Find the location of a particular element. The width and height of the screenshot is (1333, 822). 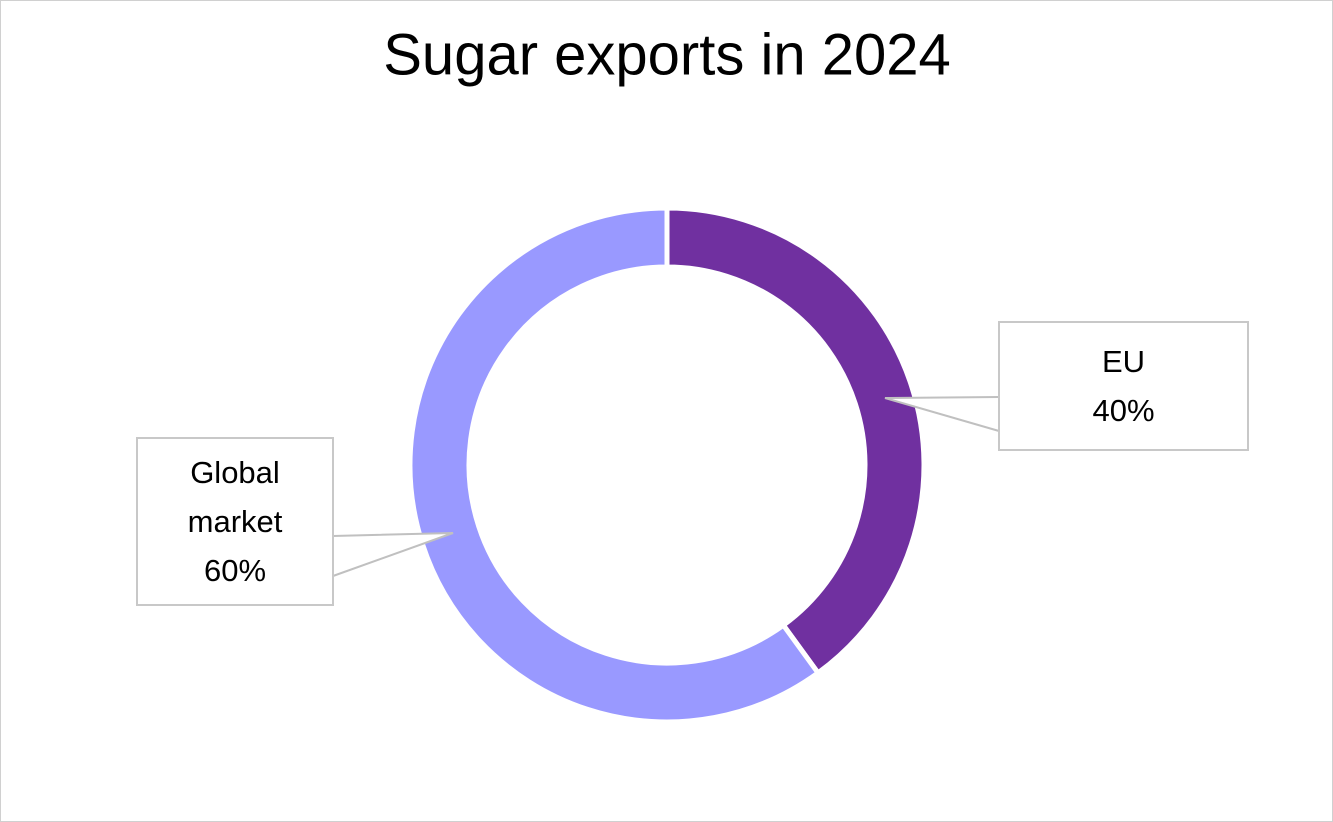

category-label: EU is located at coordinates (1123, 361).